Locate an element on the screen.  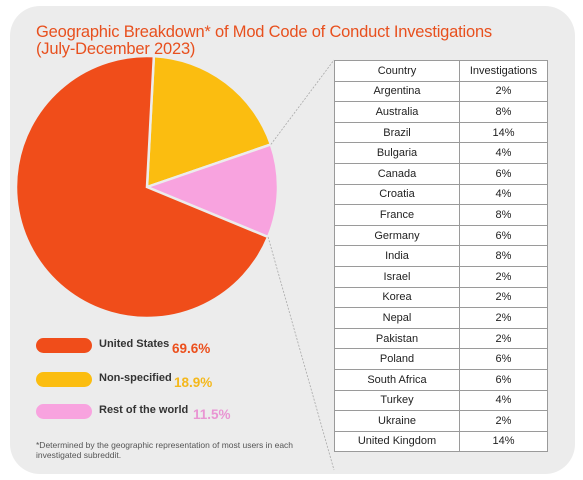
table-row: Germany 6% is located at coordinates (441, 235).